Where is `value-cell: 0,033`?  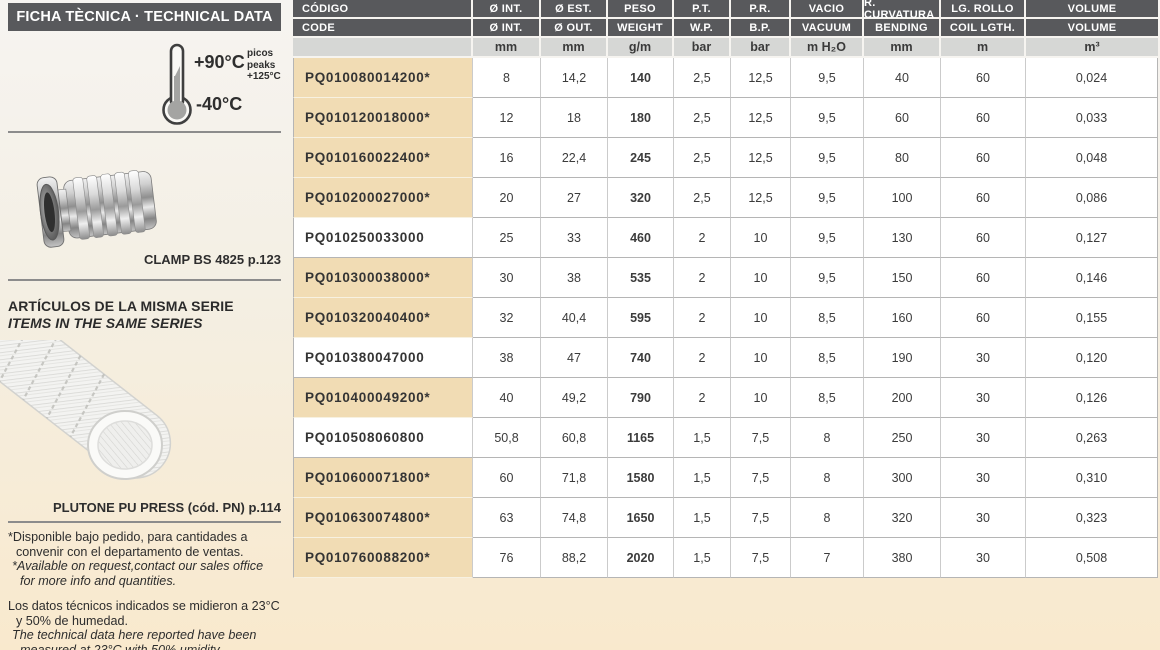 value-cell: 0,033 is located at coordinates (1092, 118).